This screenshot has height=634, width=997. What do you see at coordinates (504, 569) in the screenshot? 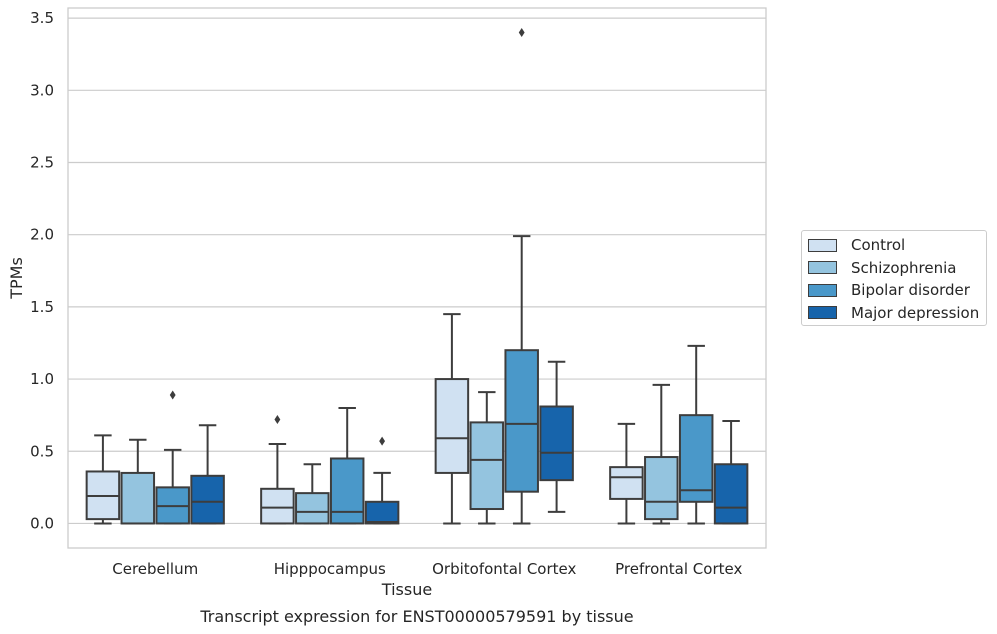
I see `x-tick-label: Orbitofontal Cortex` at bounding box center [504, 569].